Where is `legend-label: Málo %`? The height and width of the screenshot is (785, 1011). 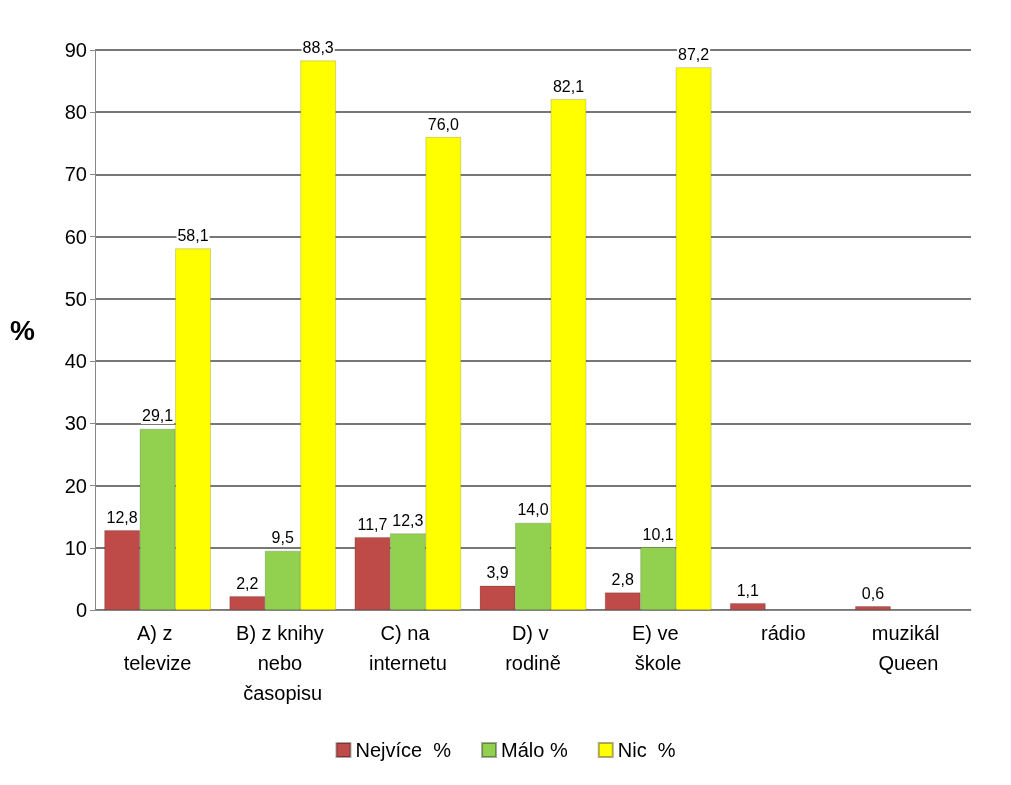
legend-label: Málo % is located at coordinates (534, 750).